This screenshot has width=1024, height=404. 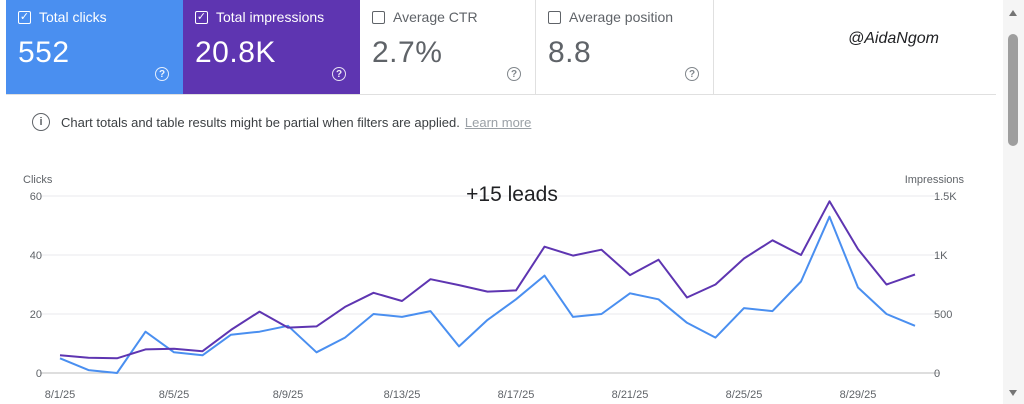 I want to click on metric-value: 8.8, so click(x=570, y=52).